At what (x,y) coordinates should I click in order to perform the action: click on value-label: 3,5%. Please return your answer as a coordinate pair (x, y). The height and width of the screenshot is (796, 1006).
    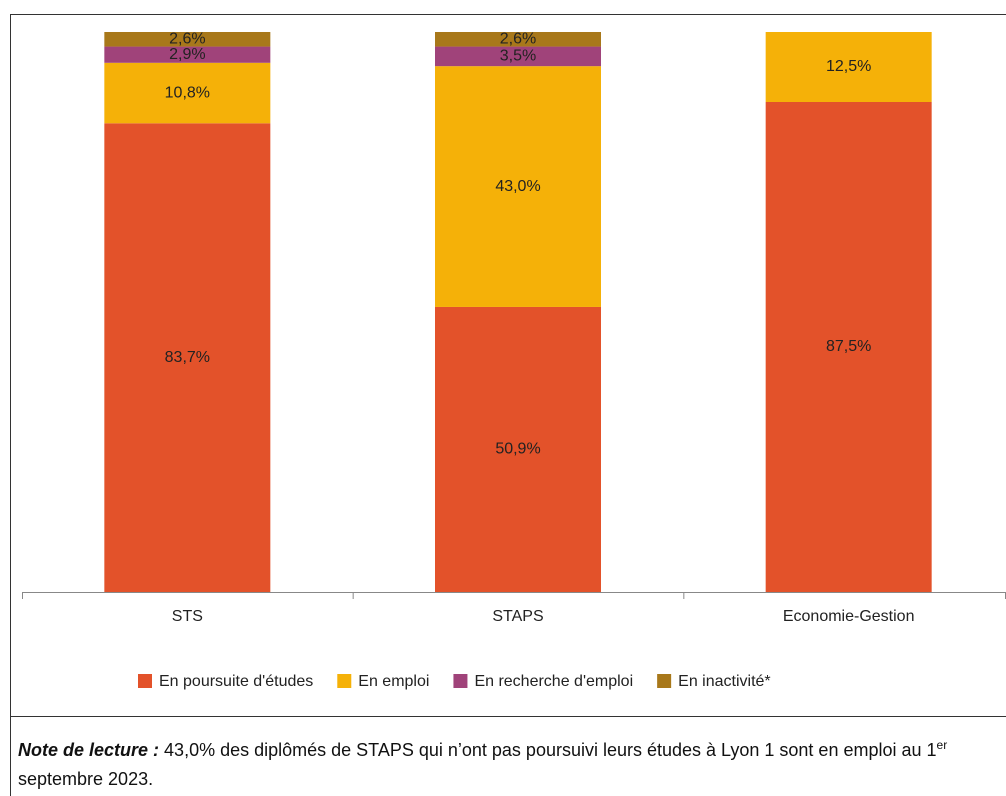
    Looking at the image, I should click on (518, 56).